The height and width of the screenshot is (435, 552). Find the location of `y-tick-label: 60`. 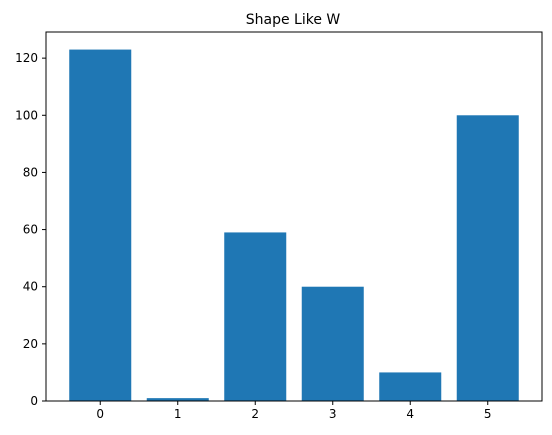

y-tick-label: 60 is located at coordinates (30, 230).